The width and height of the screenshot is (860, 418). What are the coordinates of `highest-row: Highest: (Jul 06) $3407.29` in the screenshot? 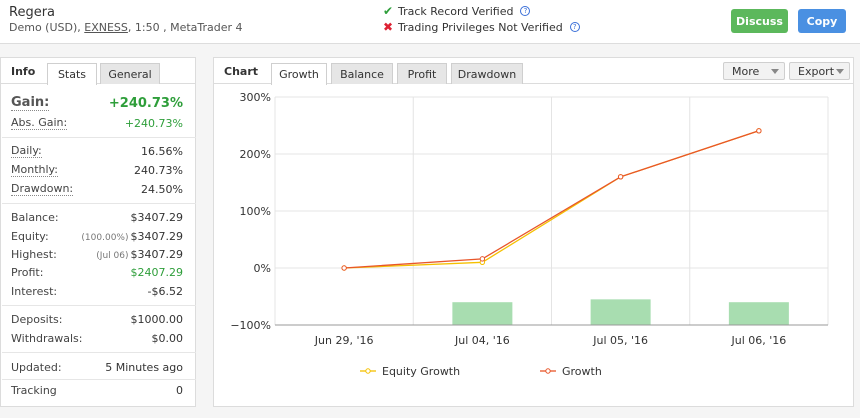 It's located at (97, 254).